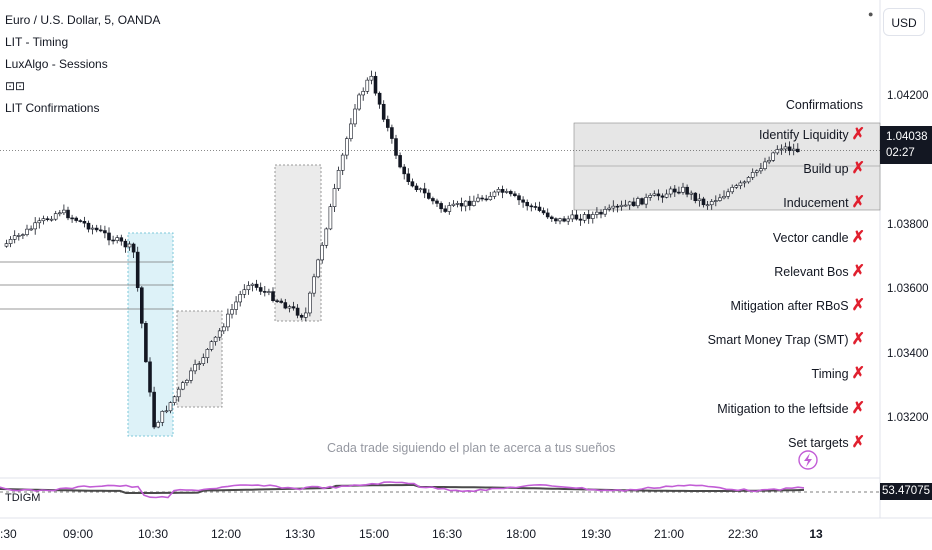 The width and height of the screenshot is (932, 550). What do you see at coordinates (226, 534) in the screenshot?
I see `time-tick-label: 12:00` at bounding box center [226, 534].